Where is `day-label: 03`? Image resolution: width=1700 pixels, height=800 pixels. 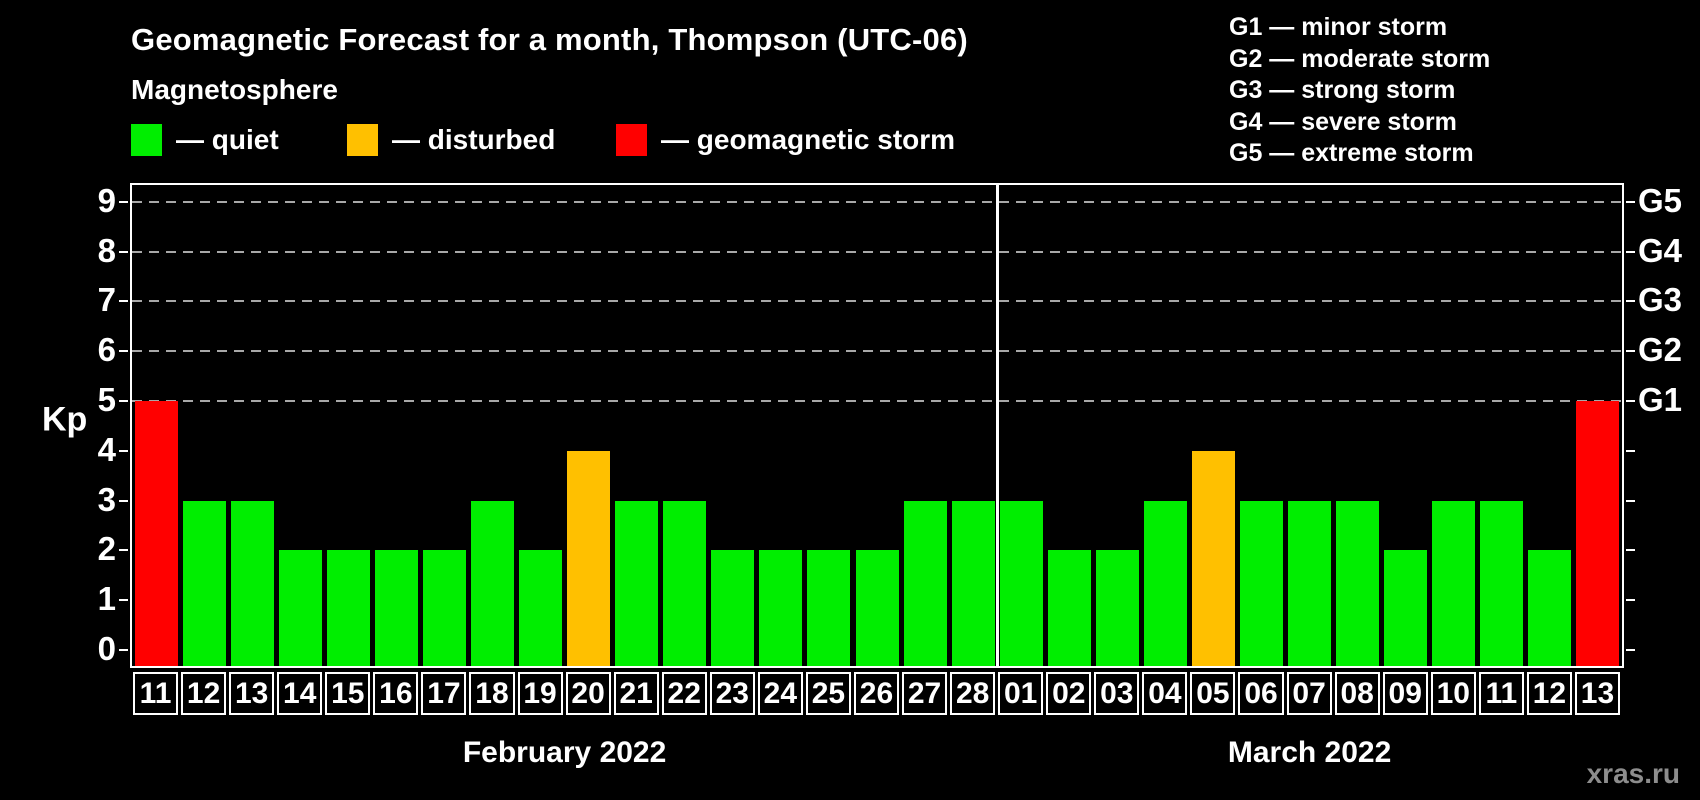
day-label: 03 is located at coordinates (1117, 693).